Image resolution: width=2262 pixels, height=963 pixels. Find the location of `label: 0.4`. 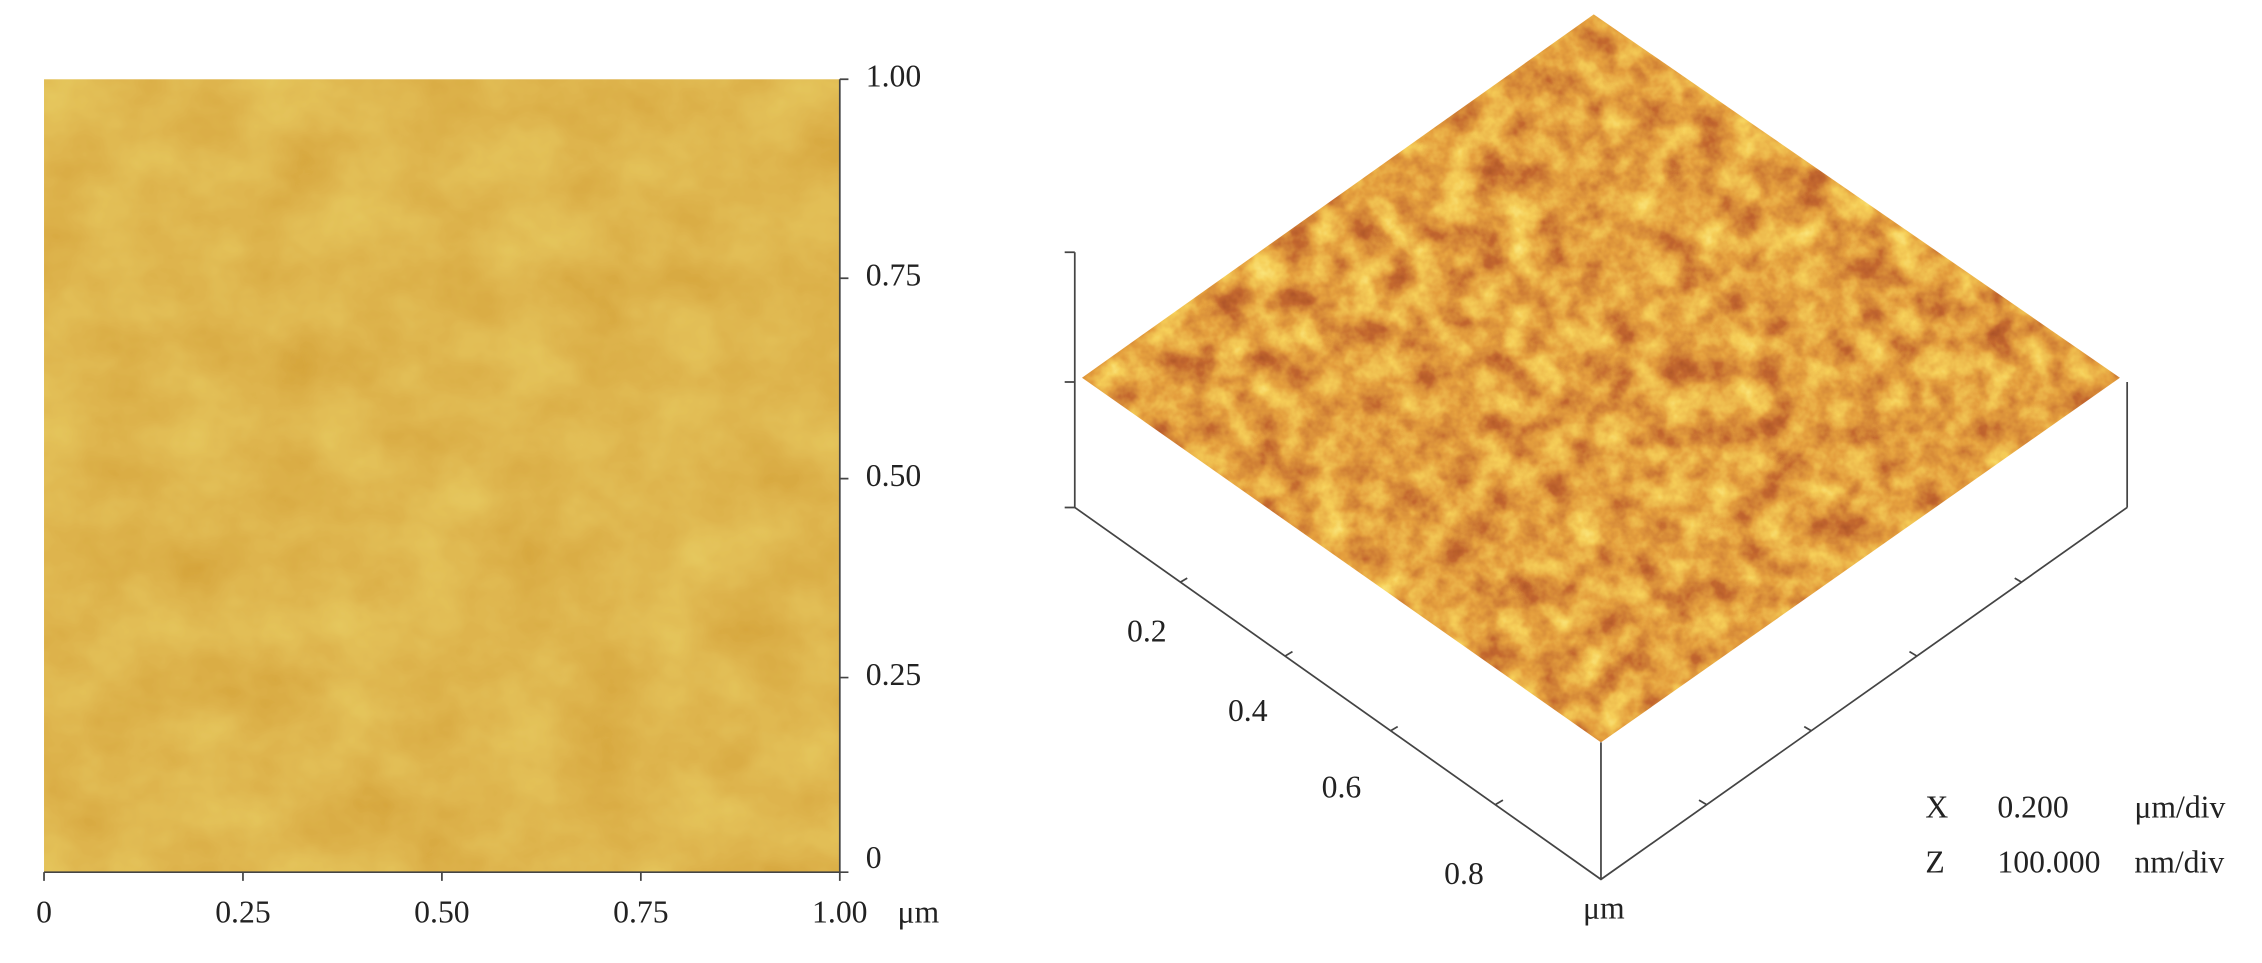

label: 0.4 is located at coordinates (1248, 710).